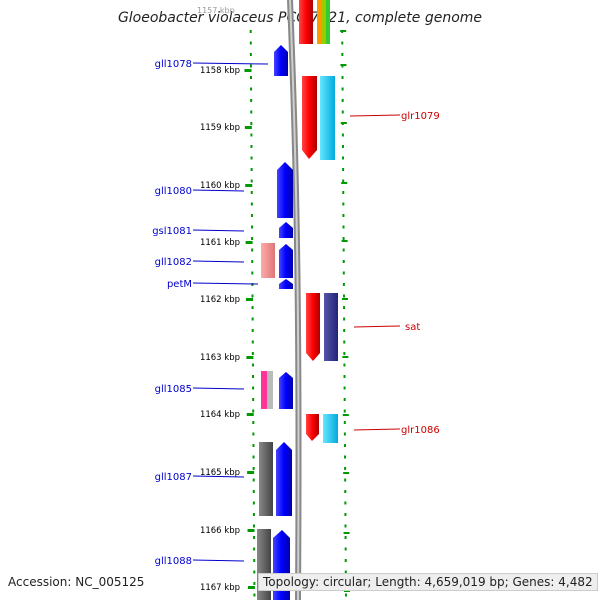 The image size is (600, 600). What do you see at coordinates (313, 327) in the screenshot?
I see `gene-sat` at bounding box center [313, 327].